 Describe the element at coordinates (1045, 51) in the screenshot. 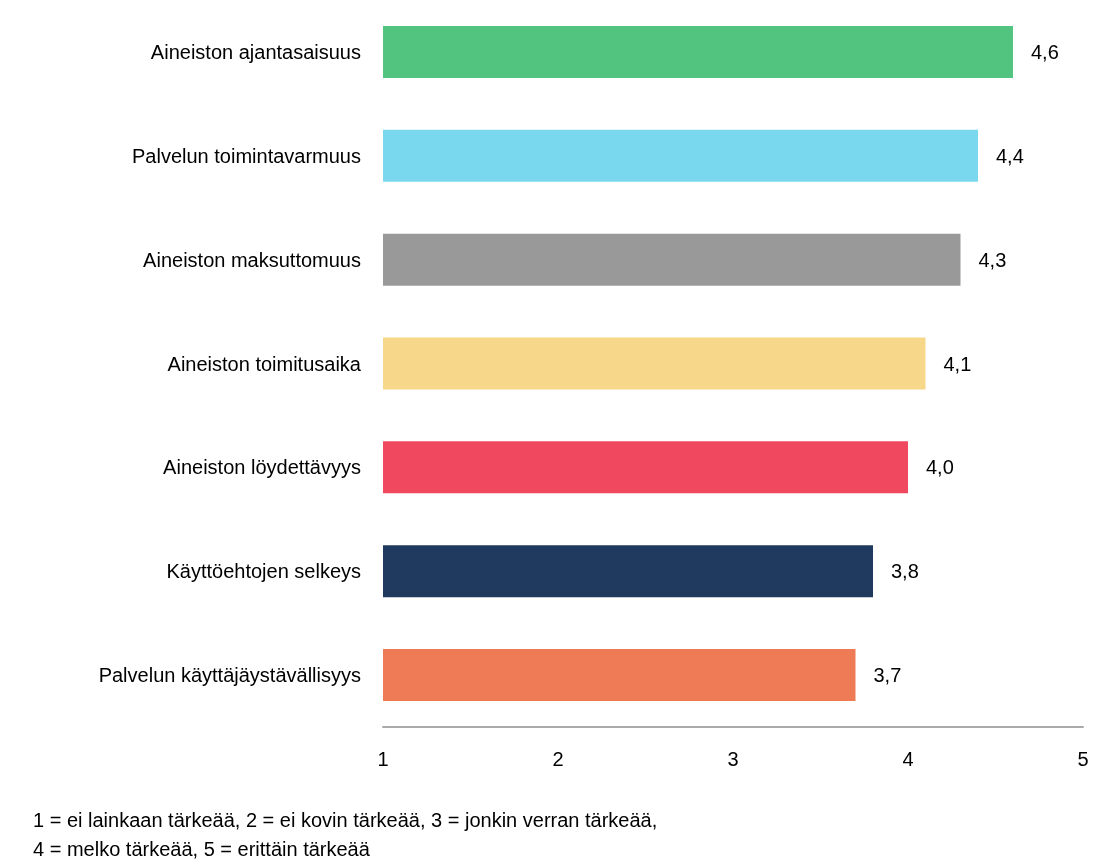

I see `data-label: 4,6` at that location.